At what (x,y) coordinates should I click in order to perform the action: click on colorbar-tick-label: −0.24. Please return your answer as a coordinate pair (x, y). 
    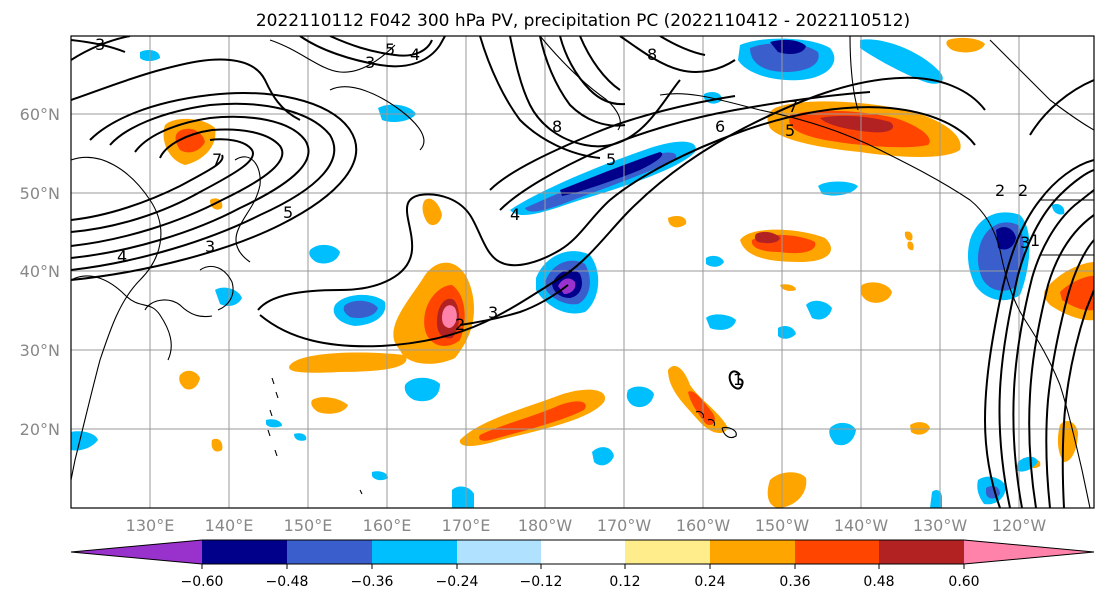
    Looking at the image, I should click on (457, 582).